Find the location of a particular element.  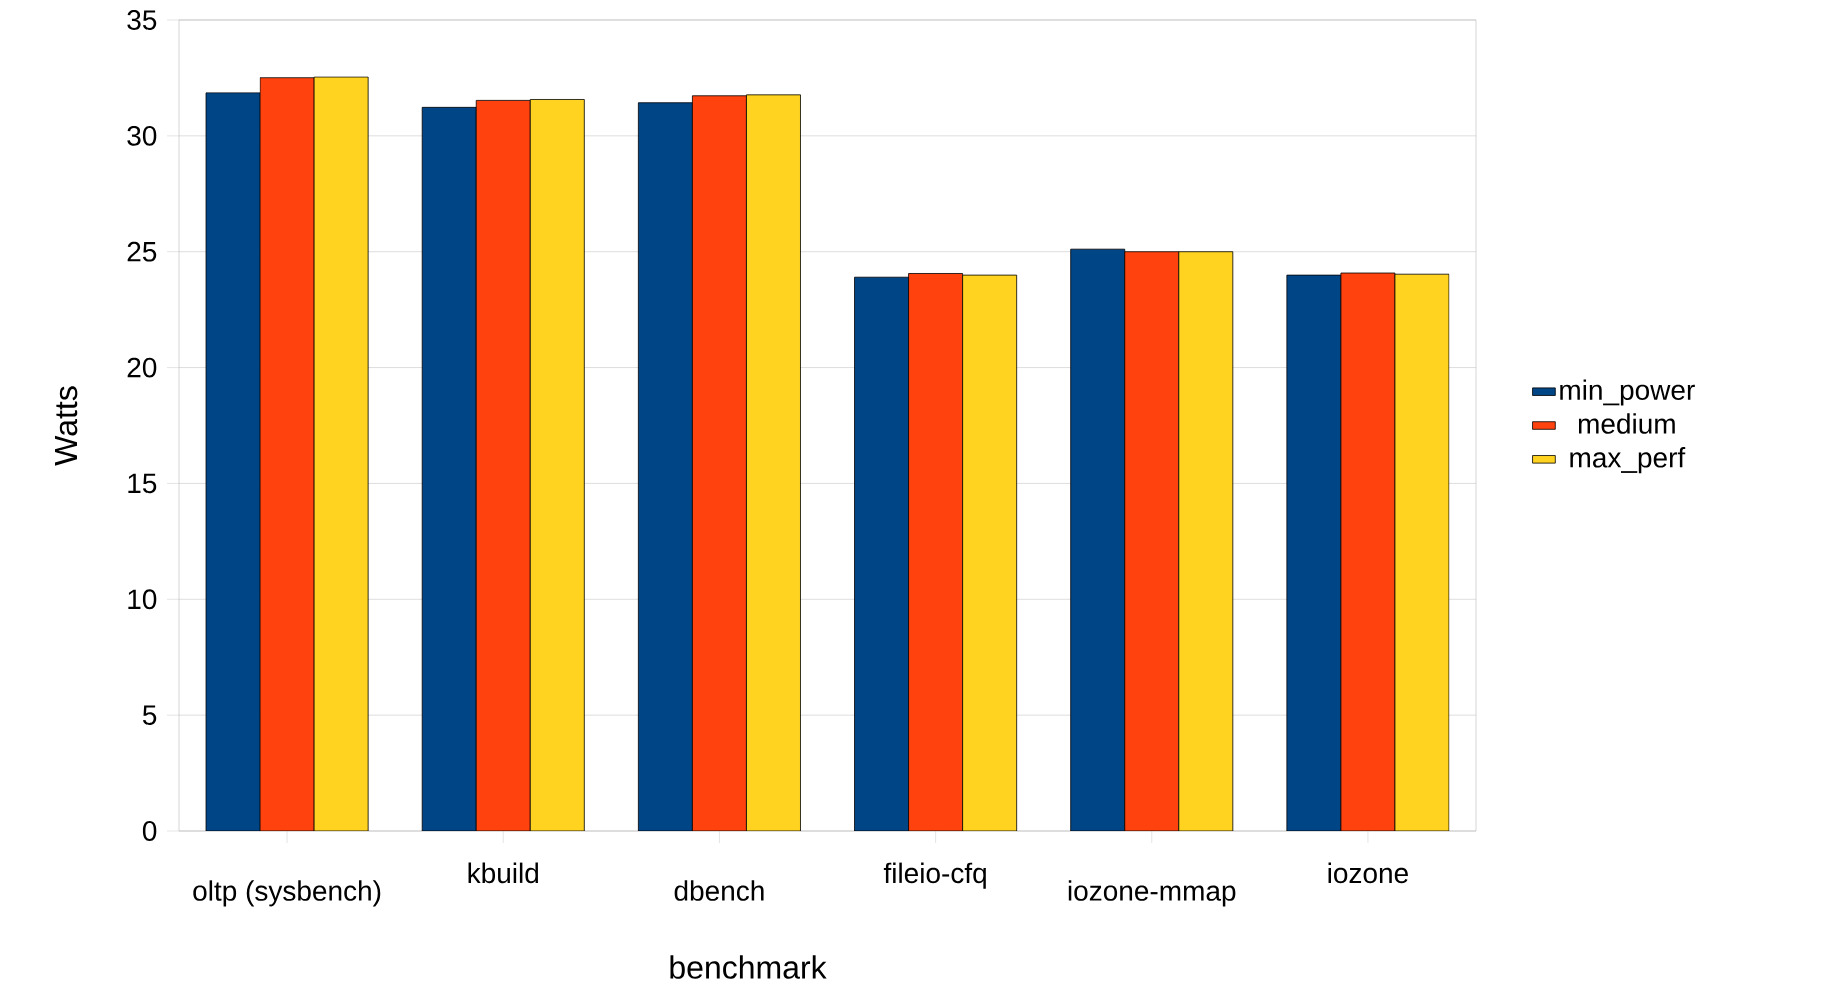

y-tick-label: 5 is located at coordinates (149, 715).